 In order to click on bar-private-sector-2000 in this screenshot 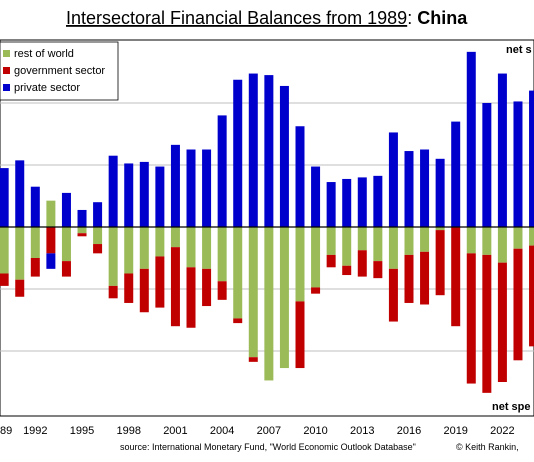, I will do `click(160, 196)`.